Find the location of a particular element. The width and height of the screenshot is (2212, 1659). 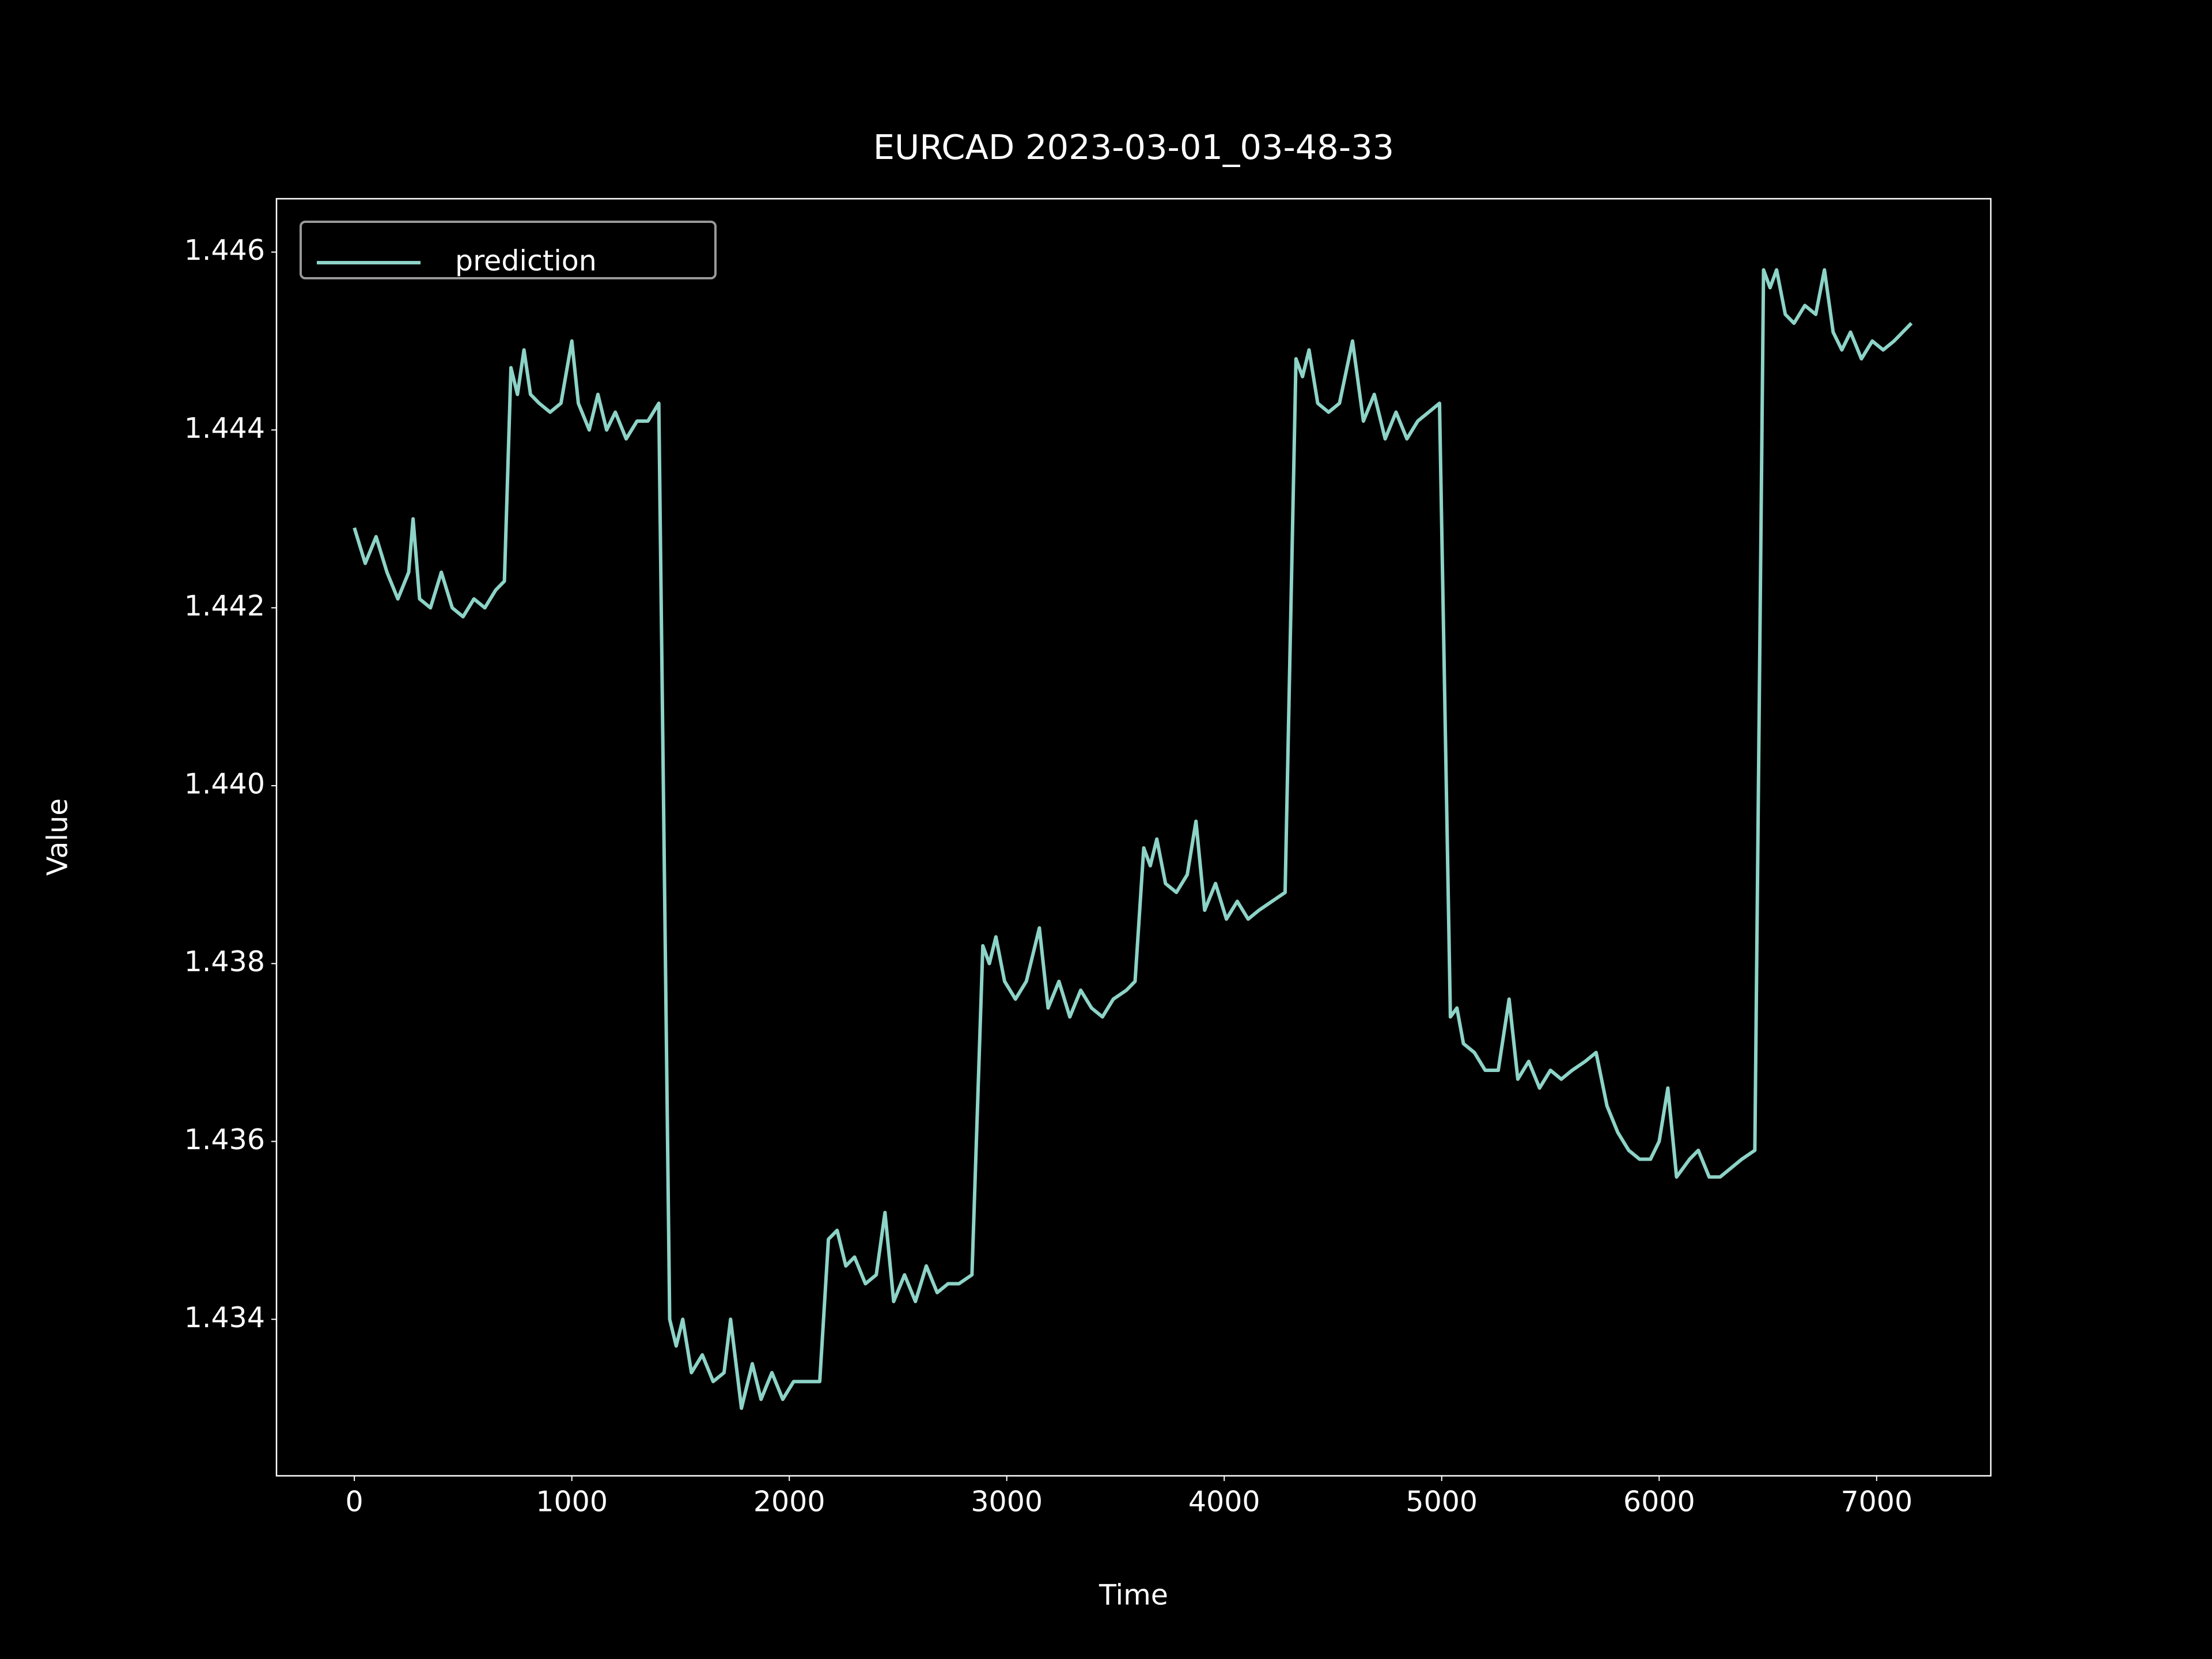

y-tick-label: 1.446 is located at coordinates (224, 250).